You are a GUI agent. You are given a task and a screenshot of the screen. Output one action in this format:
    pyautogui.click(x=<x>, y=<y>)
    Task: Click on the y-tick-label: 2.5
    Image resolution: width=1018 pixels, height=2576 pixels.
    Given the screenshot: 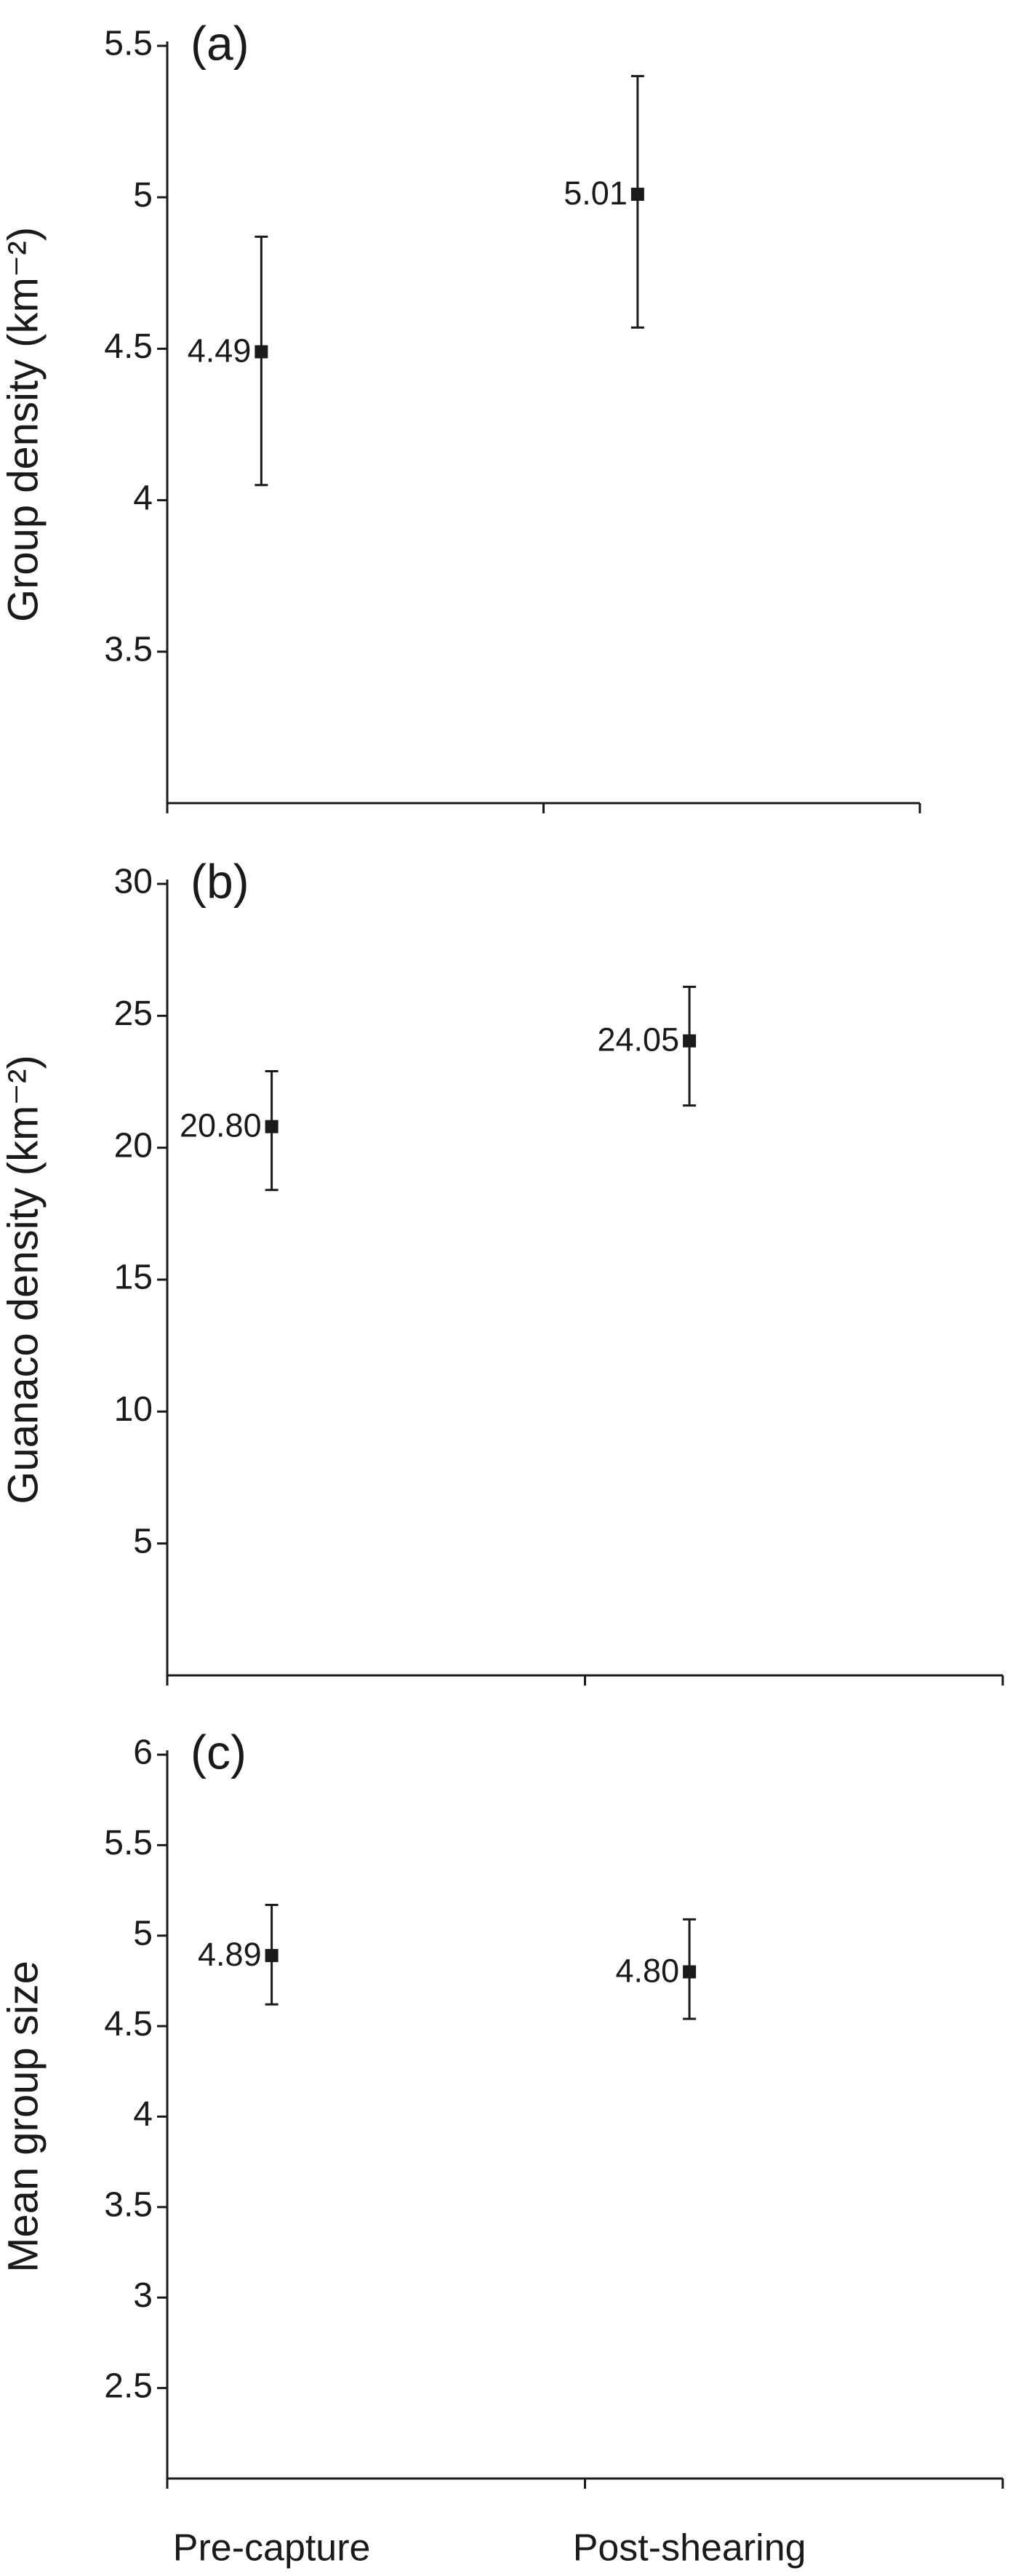 What is the action you would take?
    pyautogui.click(x=128, y=2385)
    